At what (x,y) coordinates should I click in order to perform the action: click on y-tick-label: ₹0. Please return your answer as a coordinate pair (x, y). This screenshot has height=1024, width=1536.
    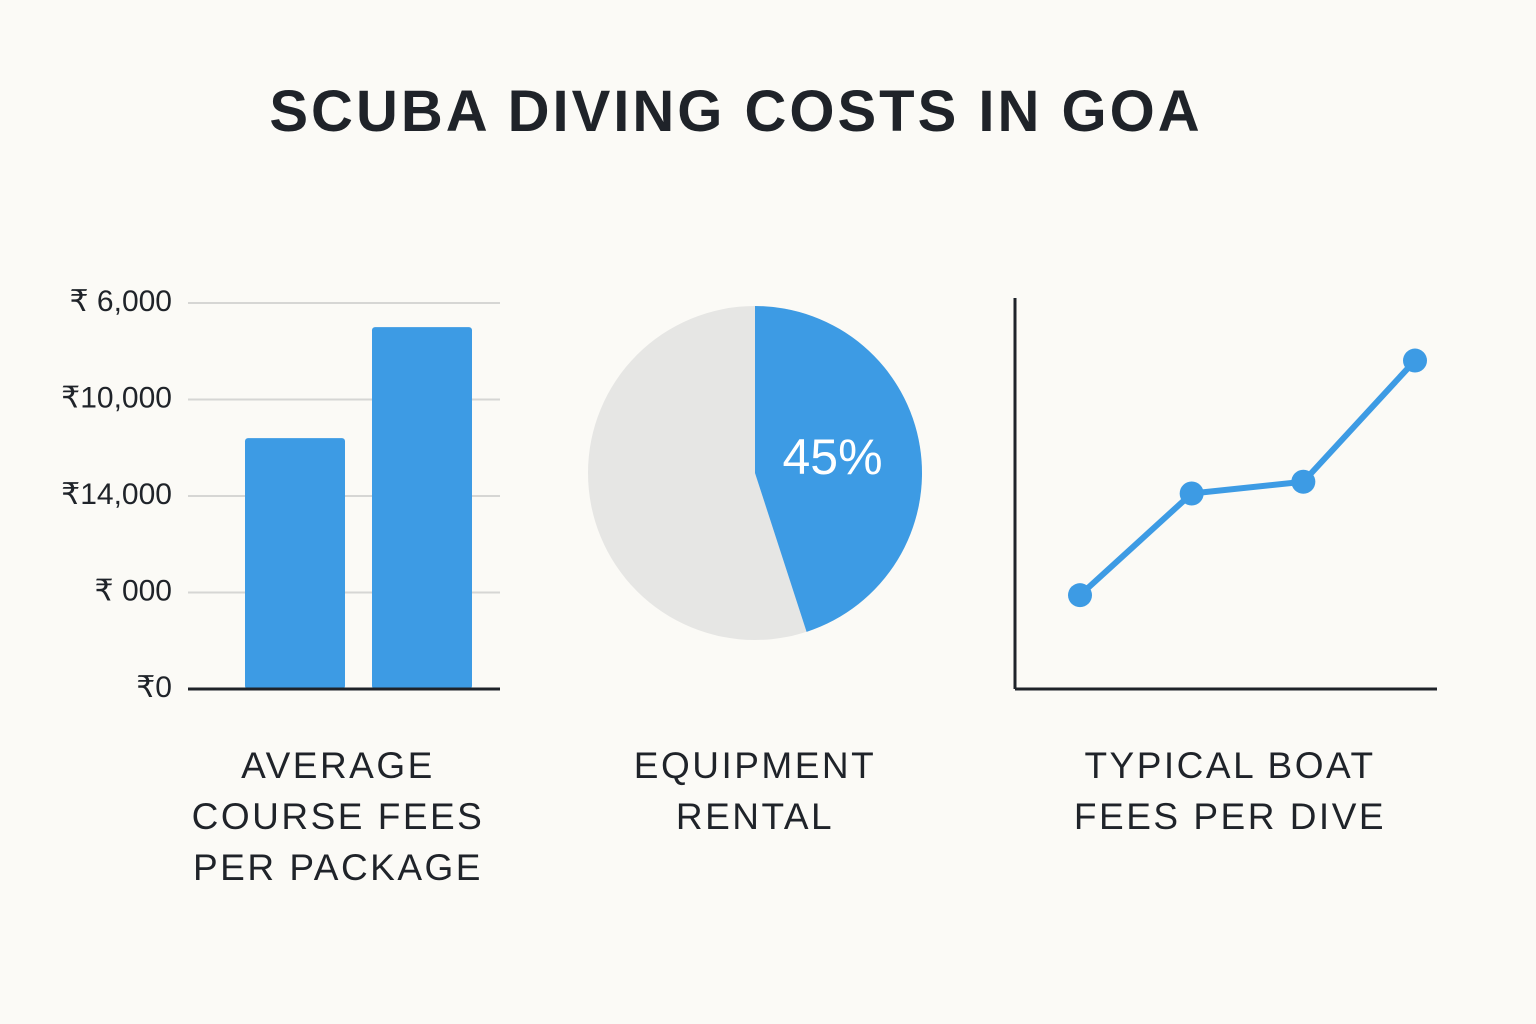
    Looking at the image, I should click on (154, 687).